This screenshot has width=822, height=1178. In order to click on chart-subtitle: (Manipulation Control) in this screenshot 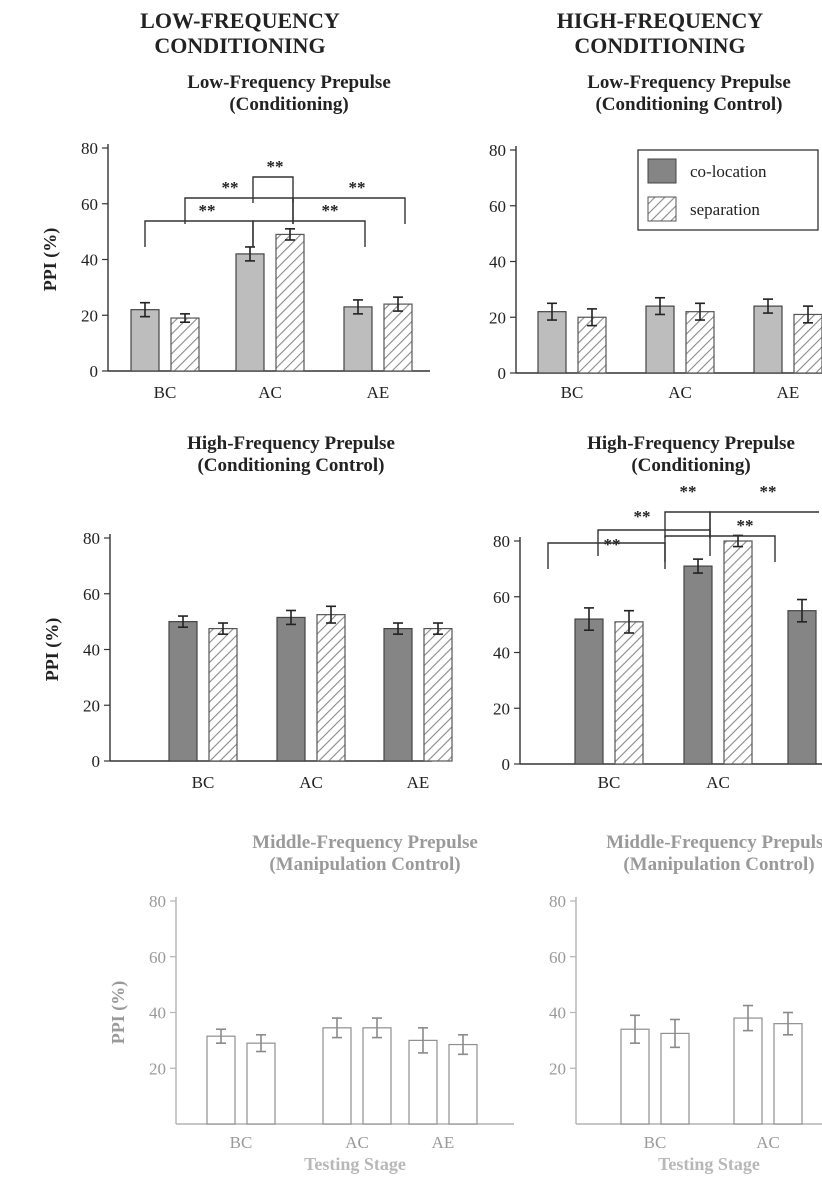, I will do `click(718, 864)`.